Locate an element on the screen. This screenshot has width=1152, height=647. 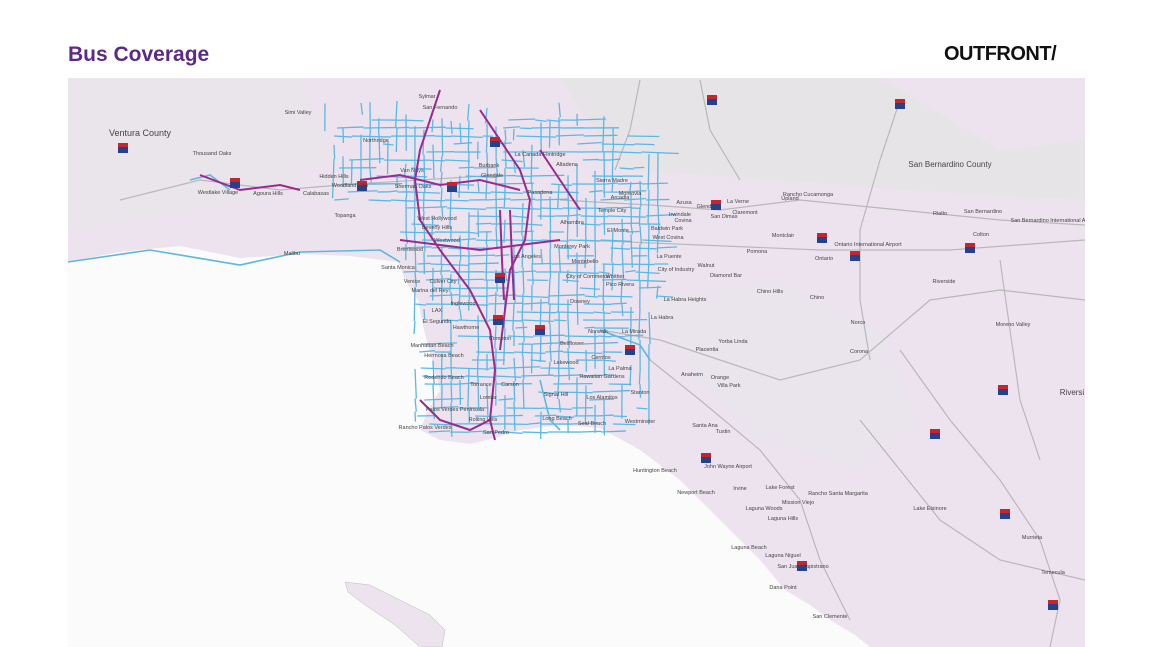
place-label: Agoura Hills is located at coordinates (268, 194).